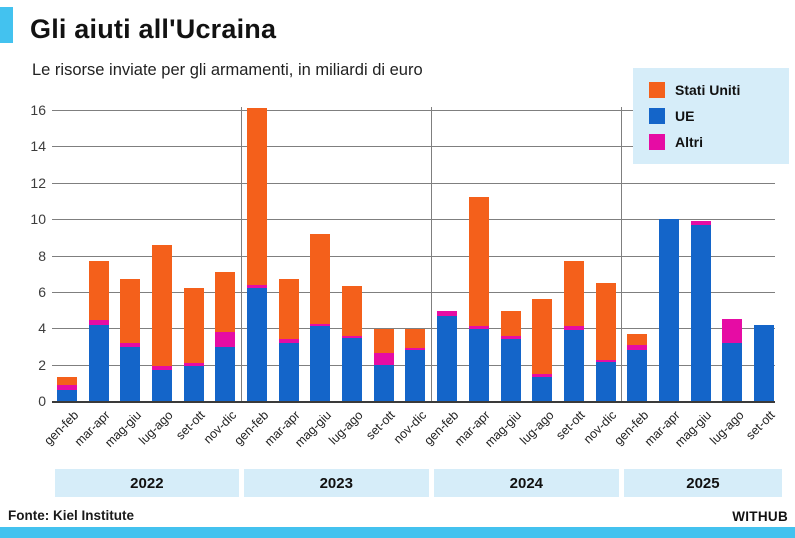 The image size is (795, 538). I want to click on y-tick-label: 14, so click(38, 146).